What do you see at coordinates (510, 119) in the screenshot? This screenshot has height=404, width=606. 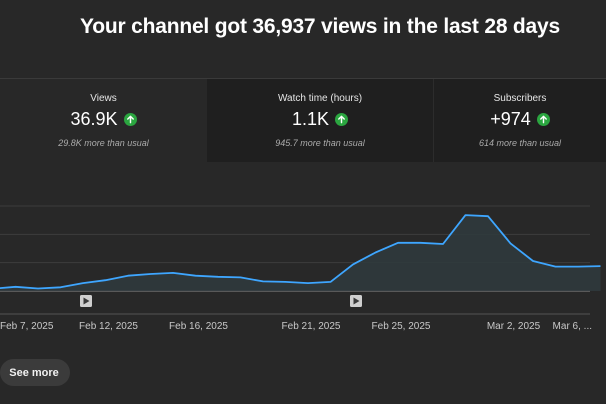 I see `metric-value: +974` at bounding box center [510, 119].